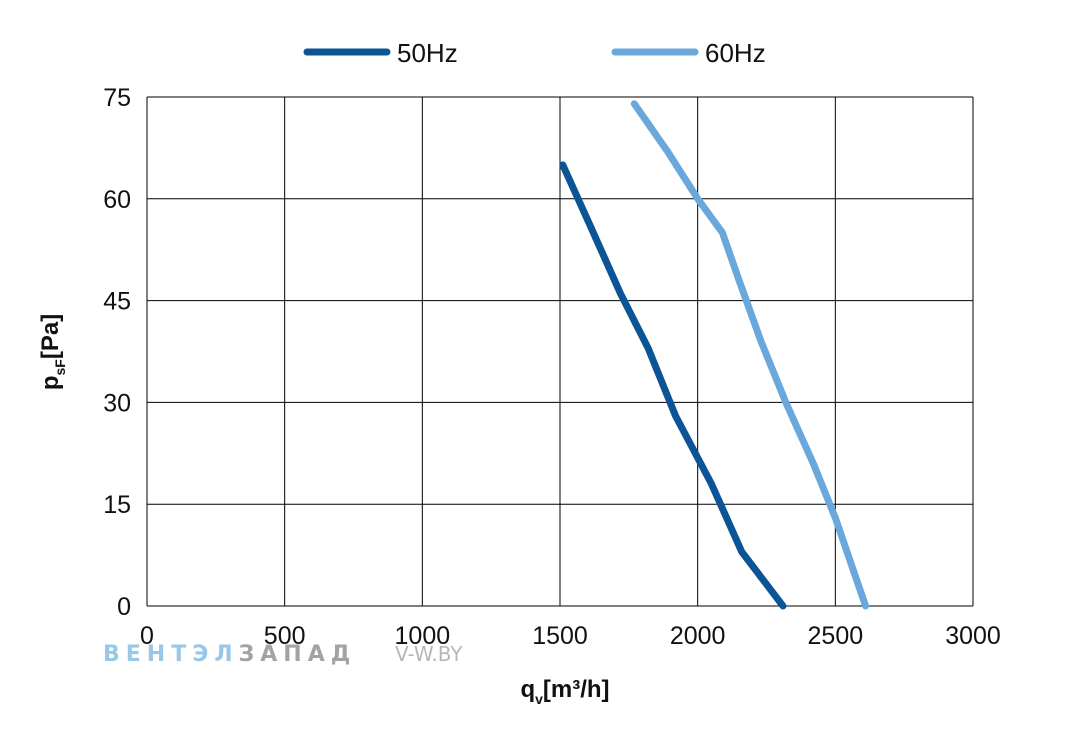 This screenshot has width=1075, height=733. What do you see at coordinates (539, 699) in the screenshot?
I see `x-axis-title-sub: v` at bounding box center [539, 699].